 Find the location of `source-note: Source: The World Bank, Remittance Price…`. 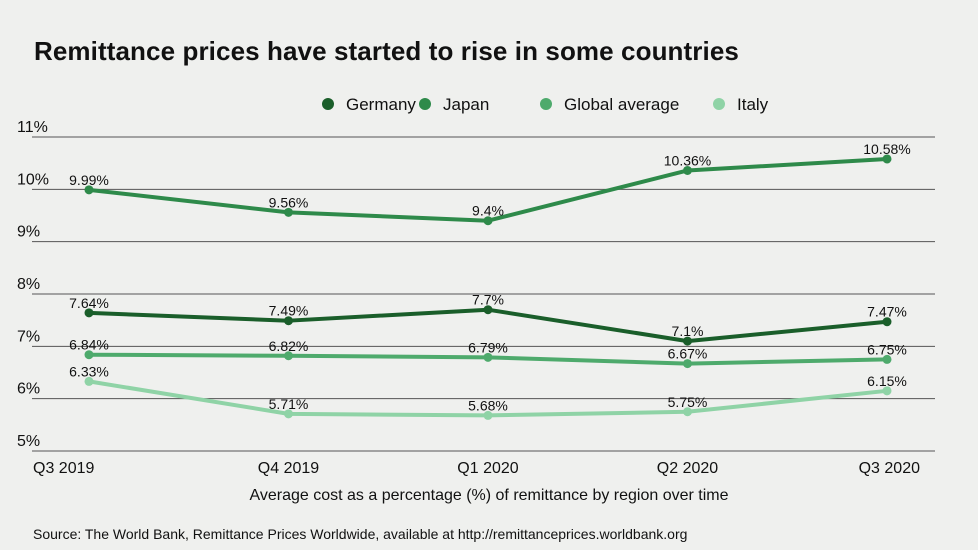

source-note: Source: The World Bank, Remittance Price… is located at coordinates (360, 534).